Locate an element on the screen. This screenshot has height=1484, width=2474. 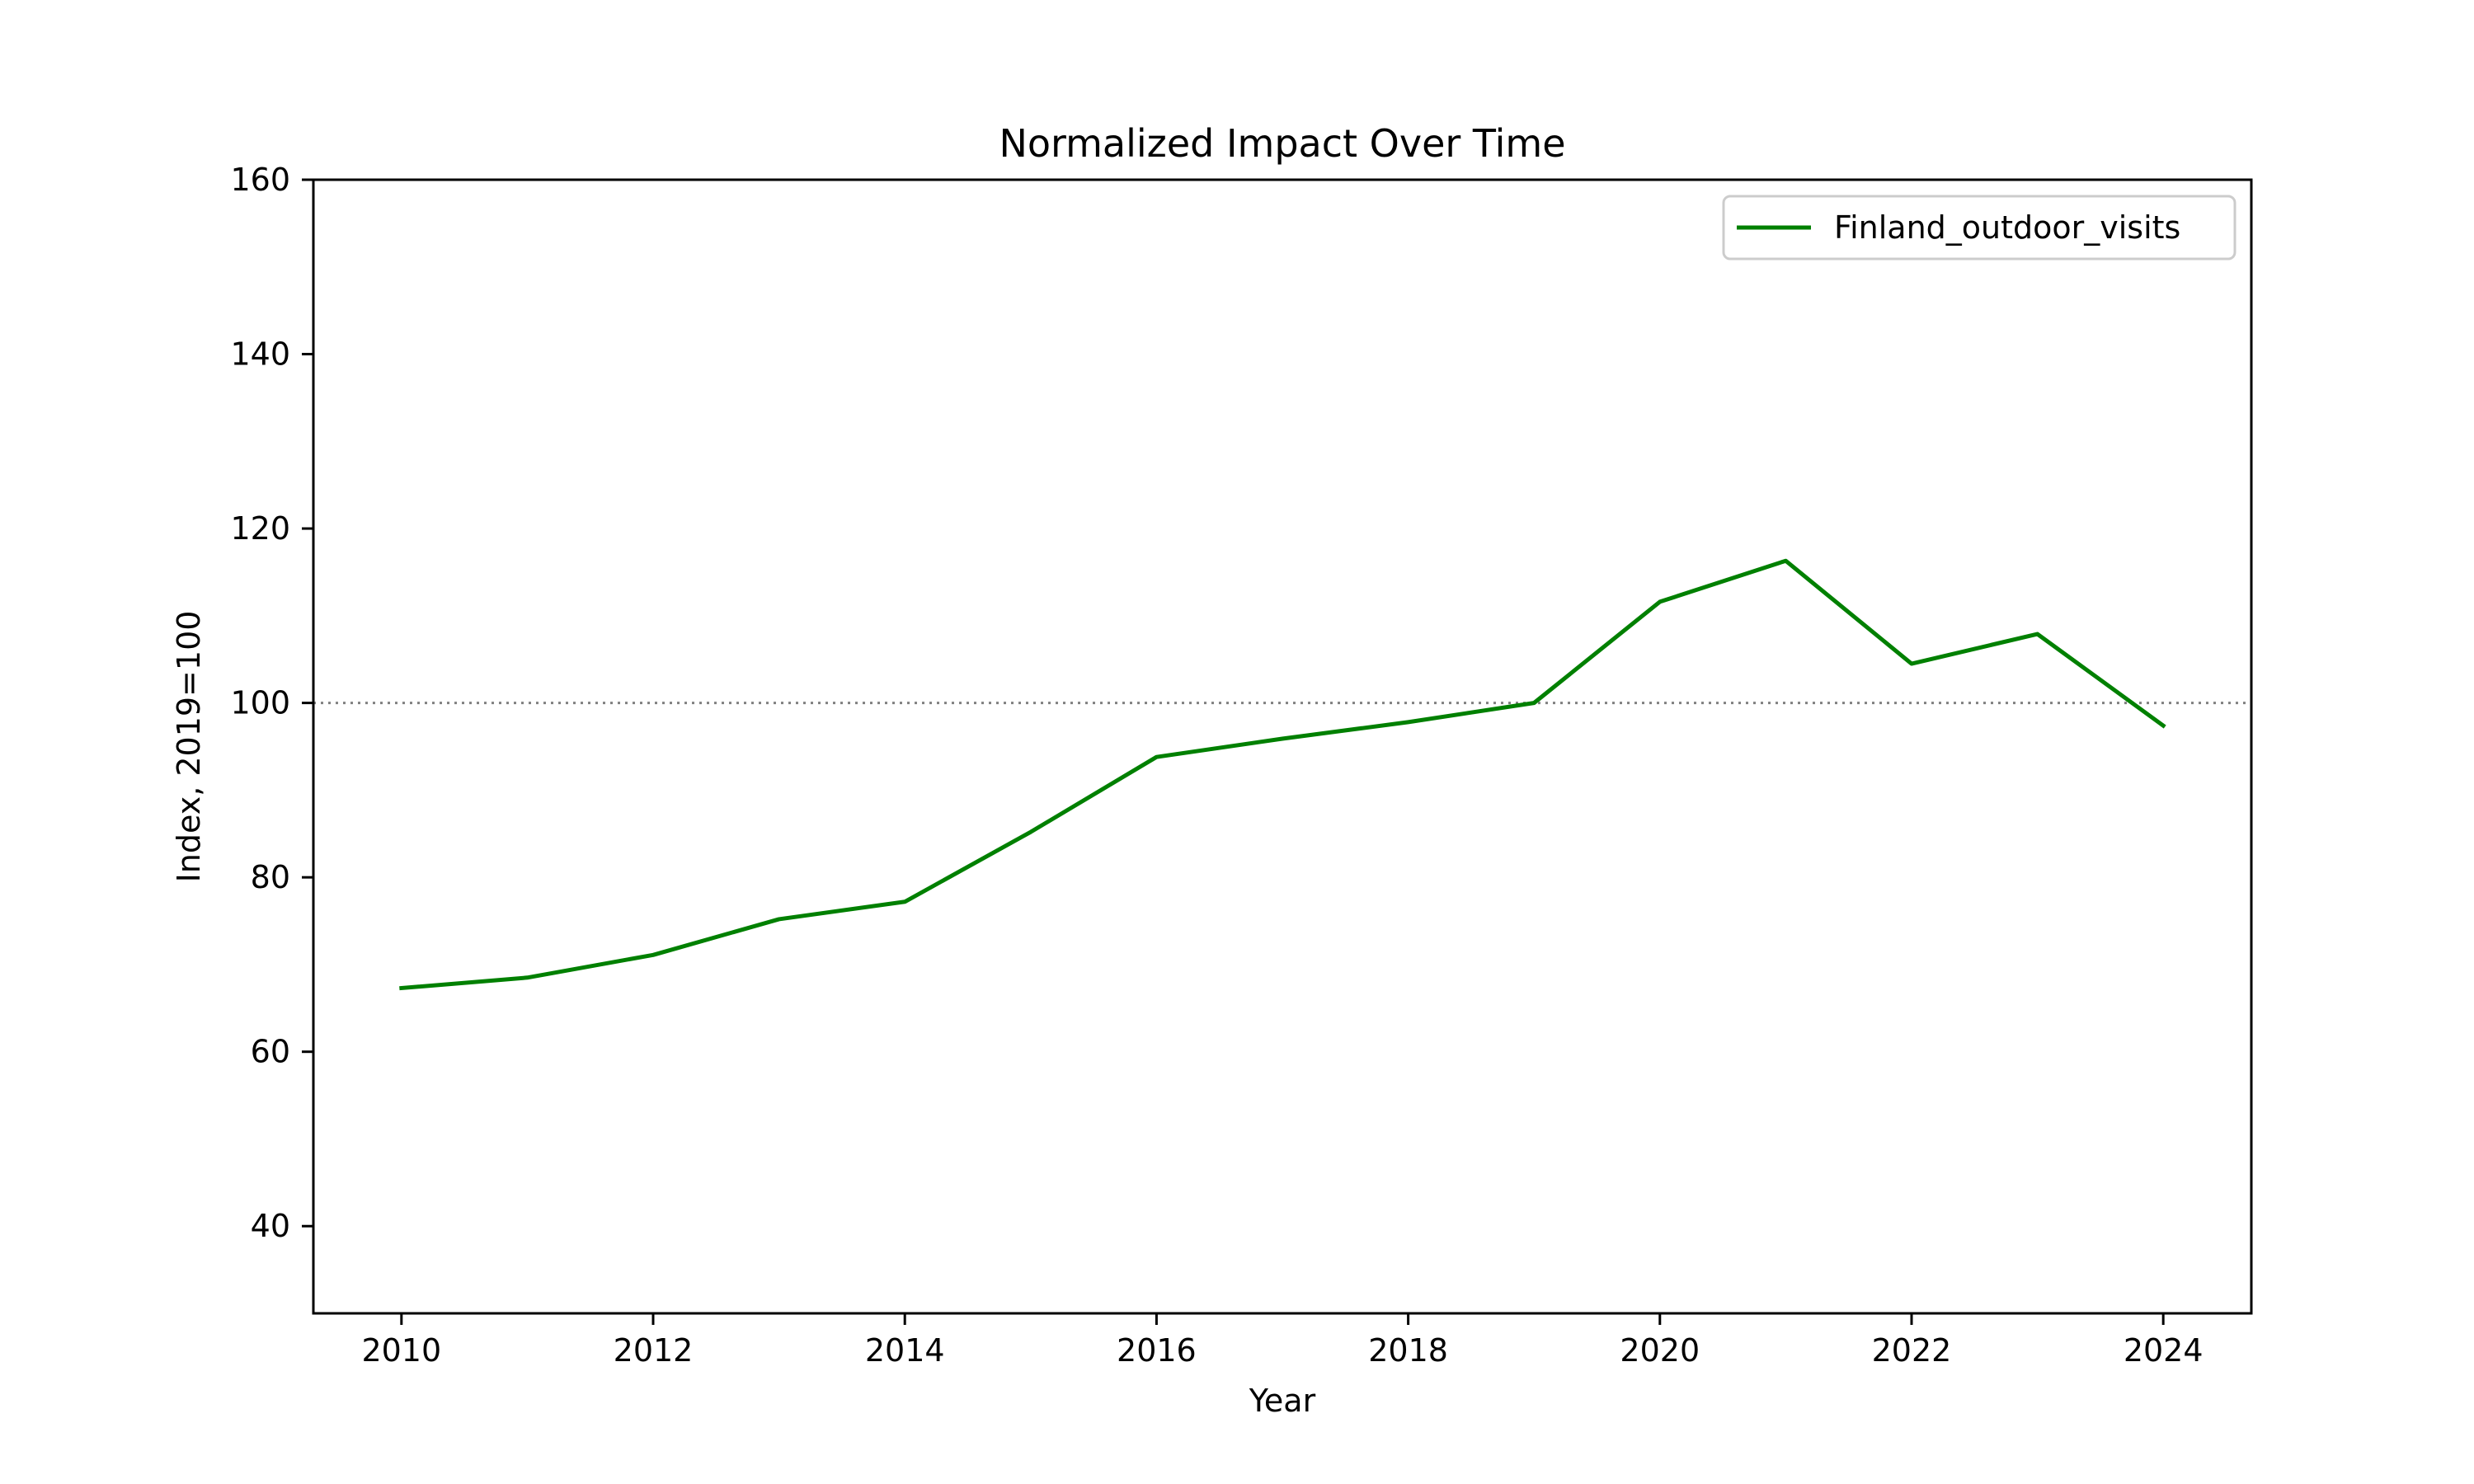
legend: Finland_outdoor_visits is located at coordinates (1979, 228).